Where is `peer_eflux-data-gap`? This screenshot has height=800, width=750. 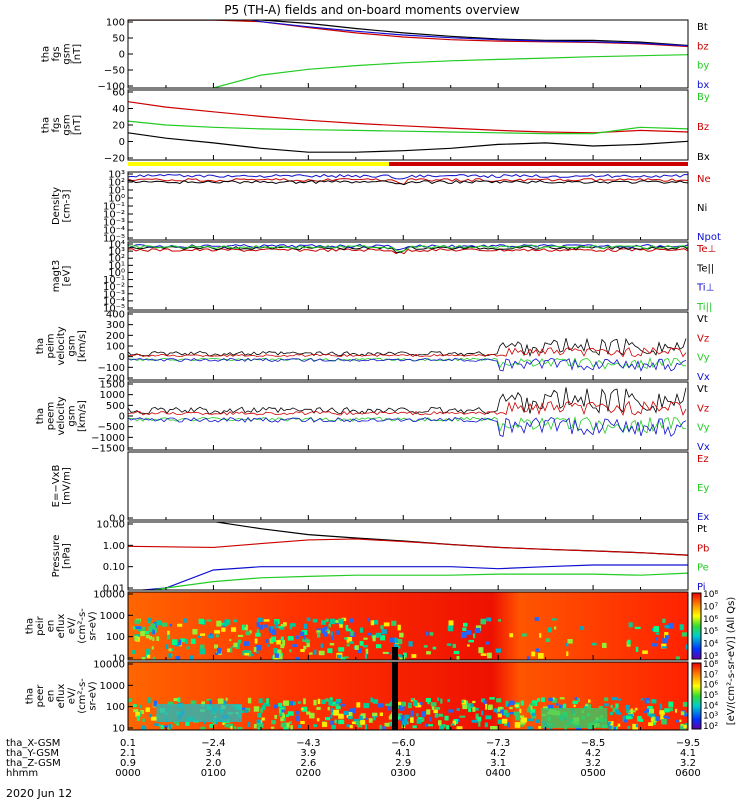
peer_eflux-data-gap is located at coordinates (395, 696).